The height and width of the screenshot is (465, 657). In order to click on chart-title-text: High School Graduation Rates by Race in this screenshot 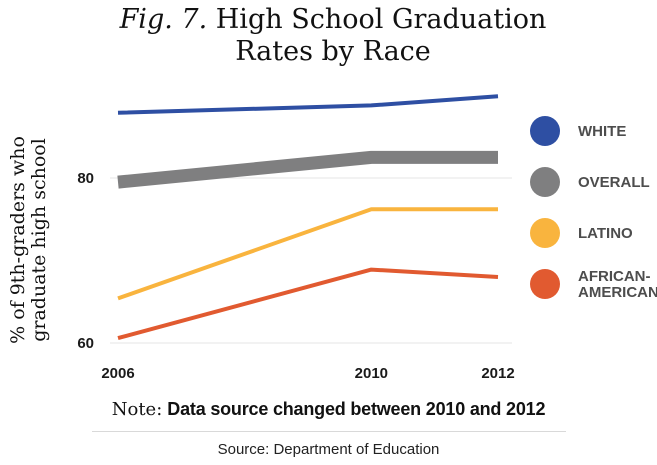, I will do `click(381, 35)`.